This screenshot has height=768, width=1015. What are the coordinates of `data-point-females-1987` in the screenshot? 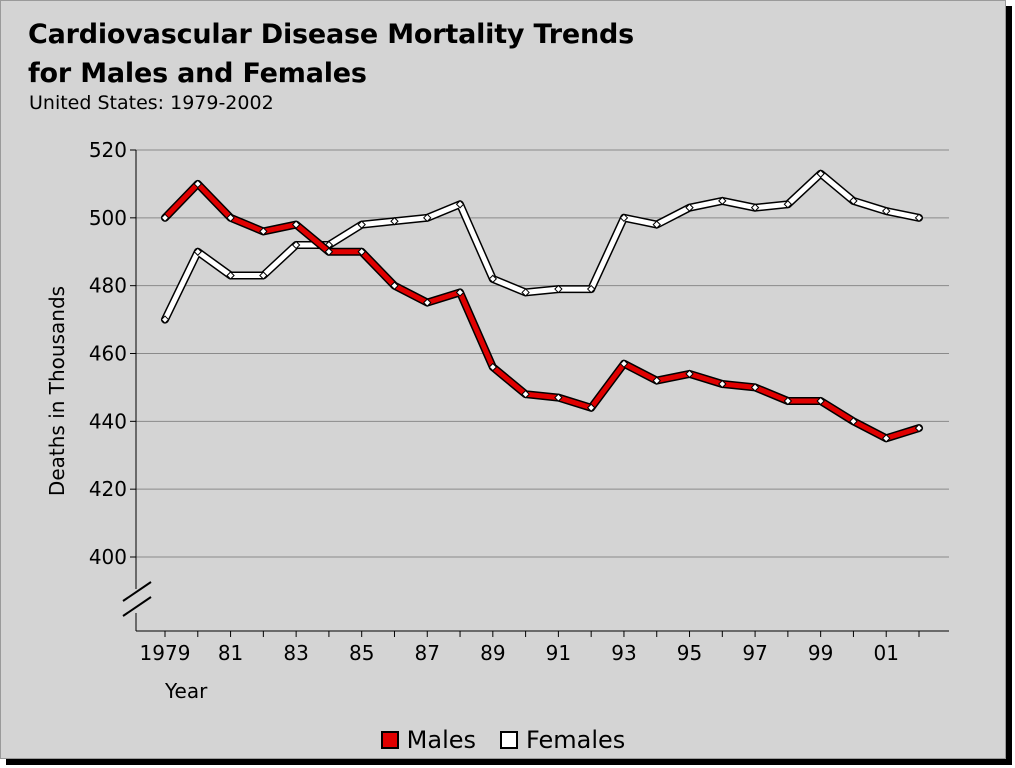 It's located at (427, 218).